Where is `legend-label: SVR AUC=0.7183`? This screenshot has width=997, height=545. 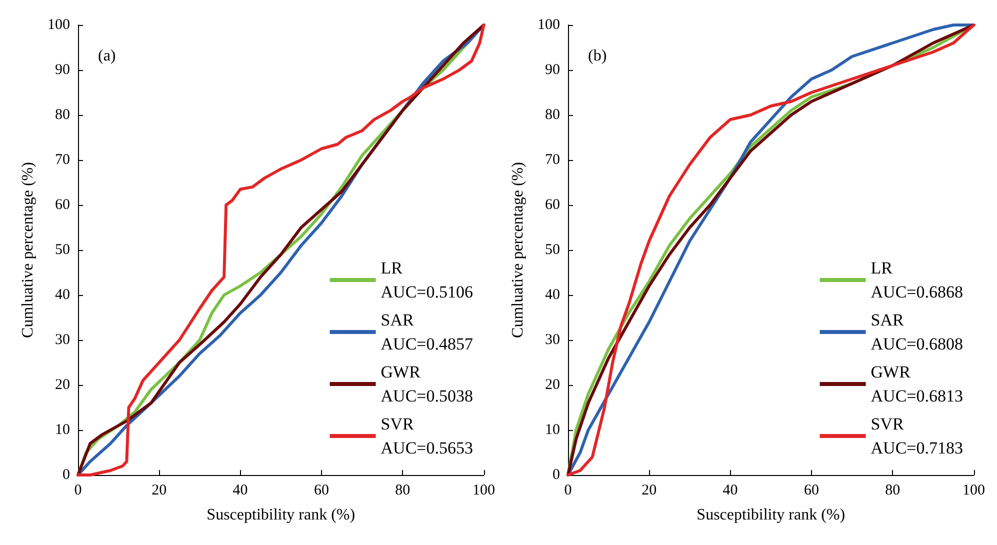 legend-label: SVR AUC=0.7183 is located at coordinates (917, 436).